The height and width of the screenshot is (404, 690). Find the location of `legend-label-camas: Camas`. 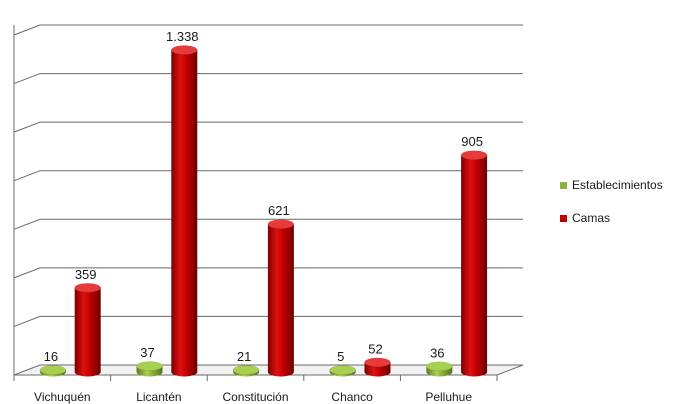

legend-label-camas: Camas is located at coordinates (591, 218).